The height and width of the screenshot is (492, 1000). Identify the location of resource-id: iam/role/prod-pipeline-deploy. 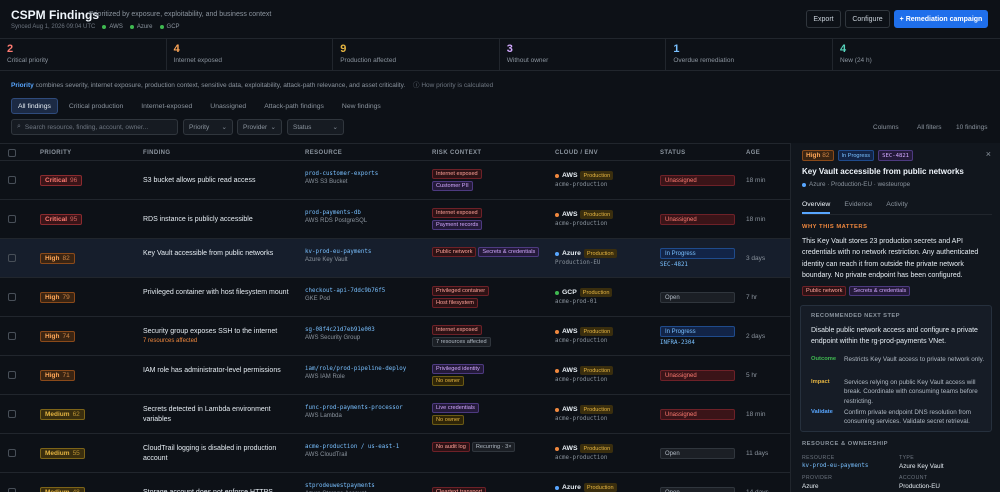
(356, 369).